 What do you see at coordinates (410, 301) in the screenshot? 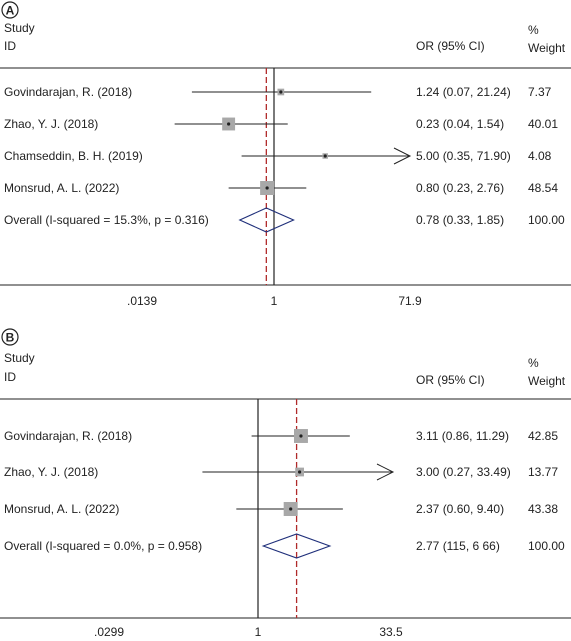
I see `x-tick-label: 71.9` at bounding box center [410, 301].